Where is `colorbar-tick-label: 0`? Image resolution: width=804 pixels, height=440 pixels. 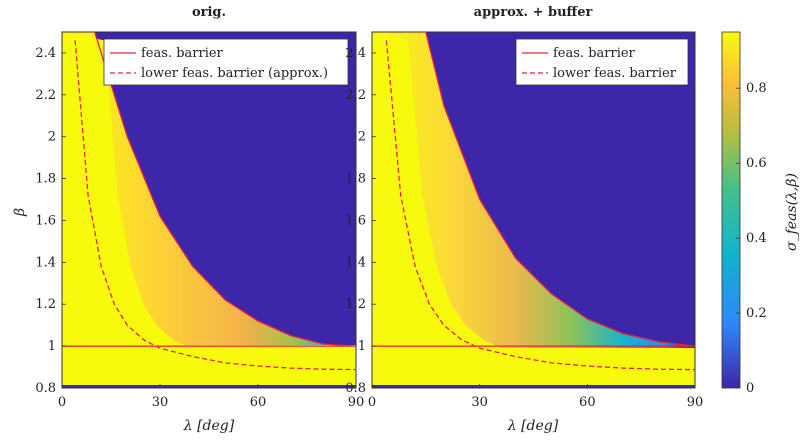 colorbar-tick-label: 0 is located at coordinates (750, 388).